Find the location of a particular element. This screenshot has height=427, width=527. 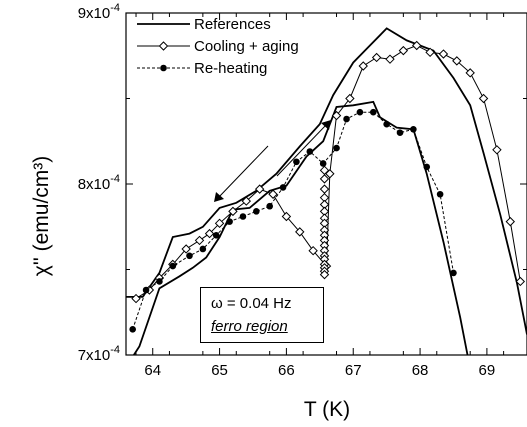

legend-label: Re-heating is located at coordinates (230, 68).